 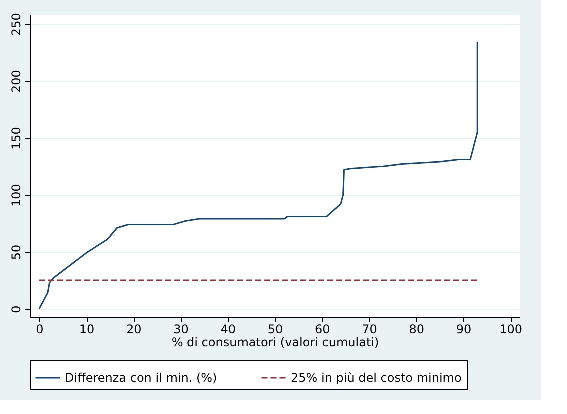 What do you see at coordinates (416, 329) in the screenshot?
I see `x-tick-label: 80` at bounding box center [416, 329].